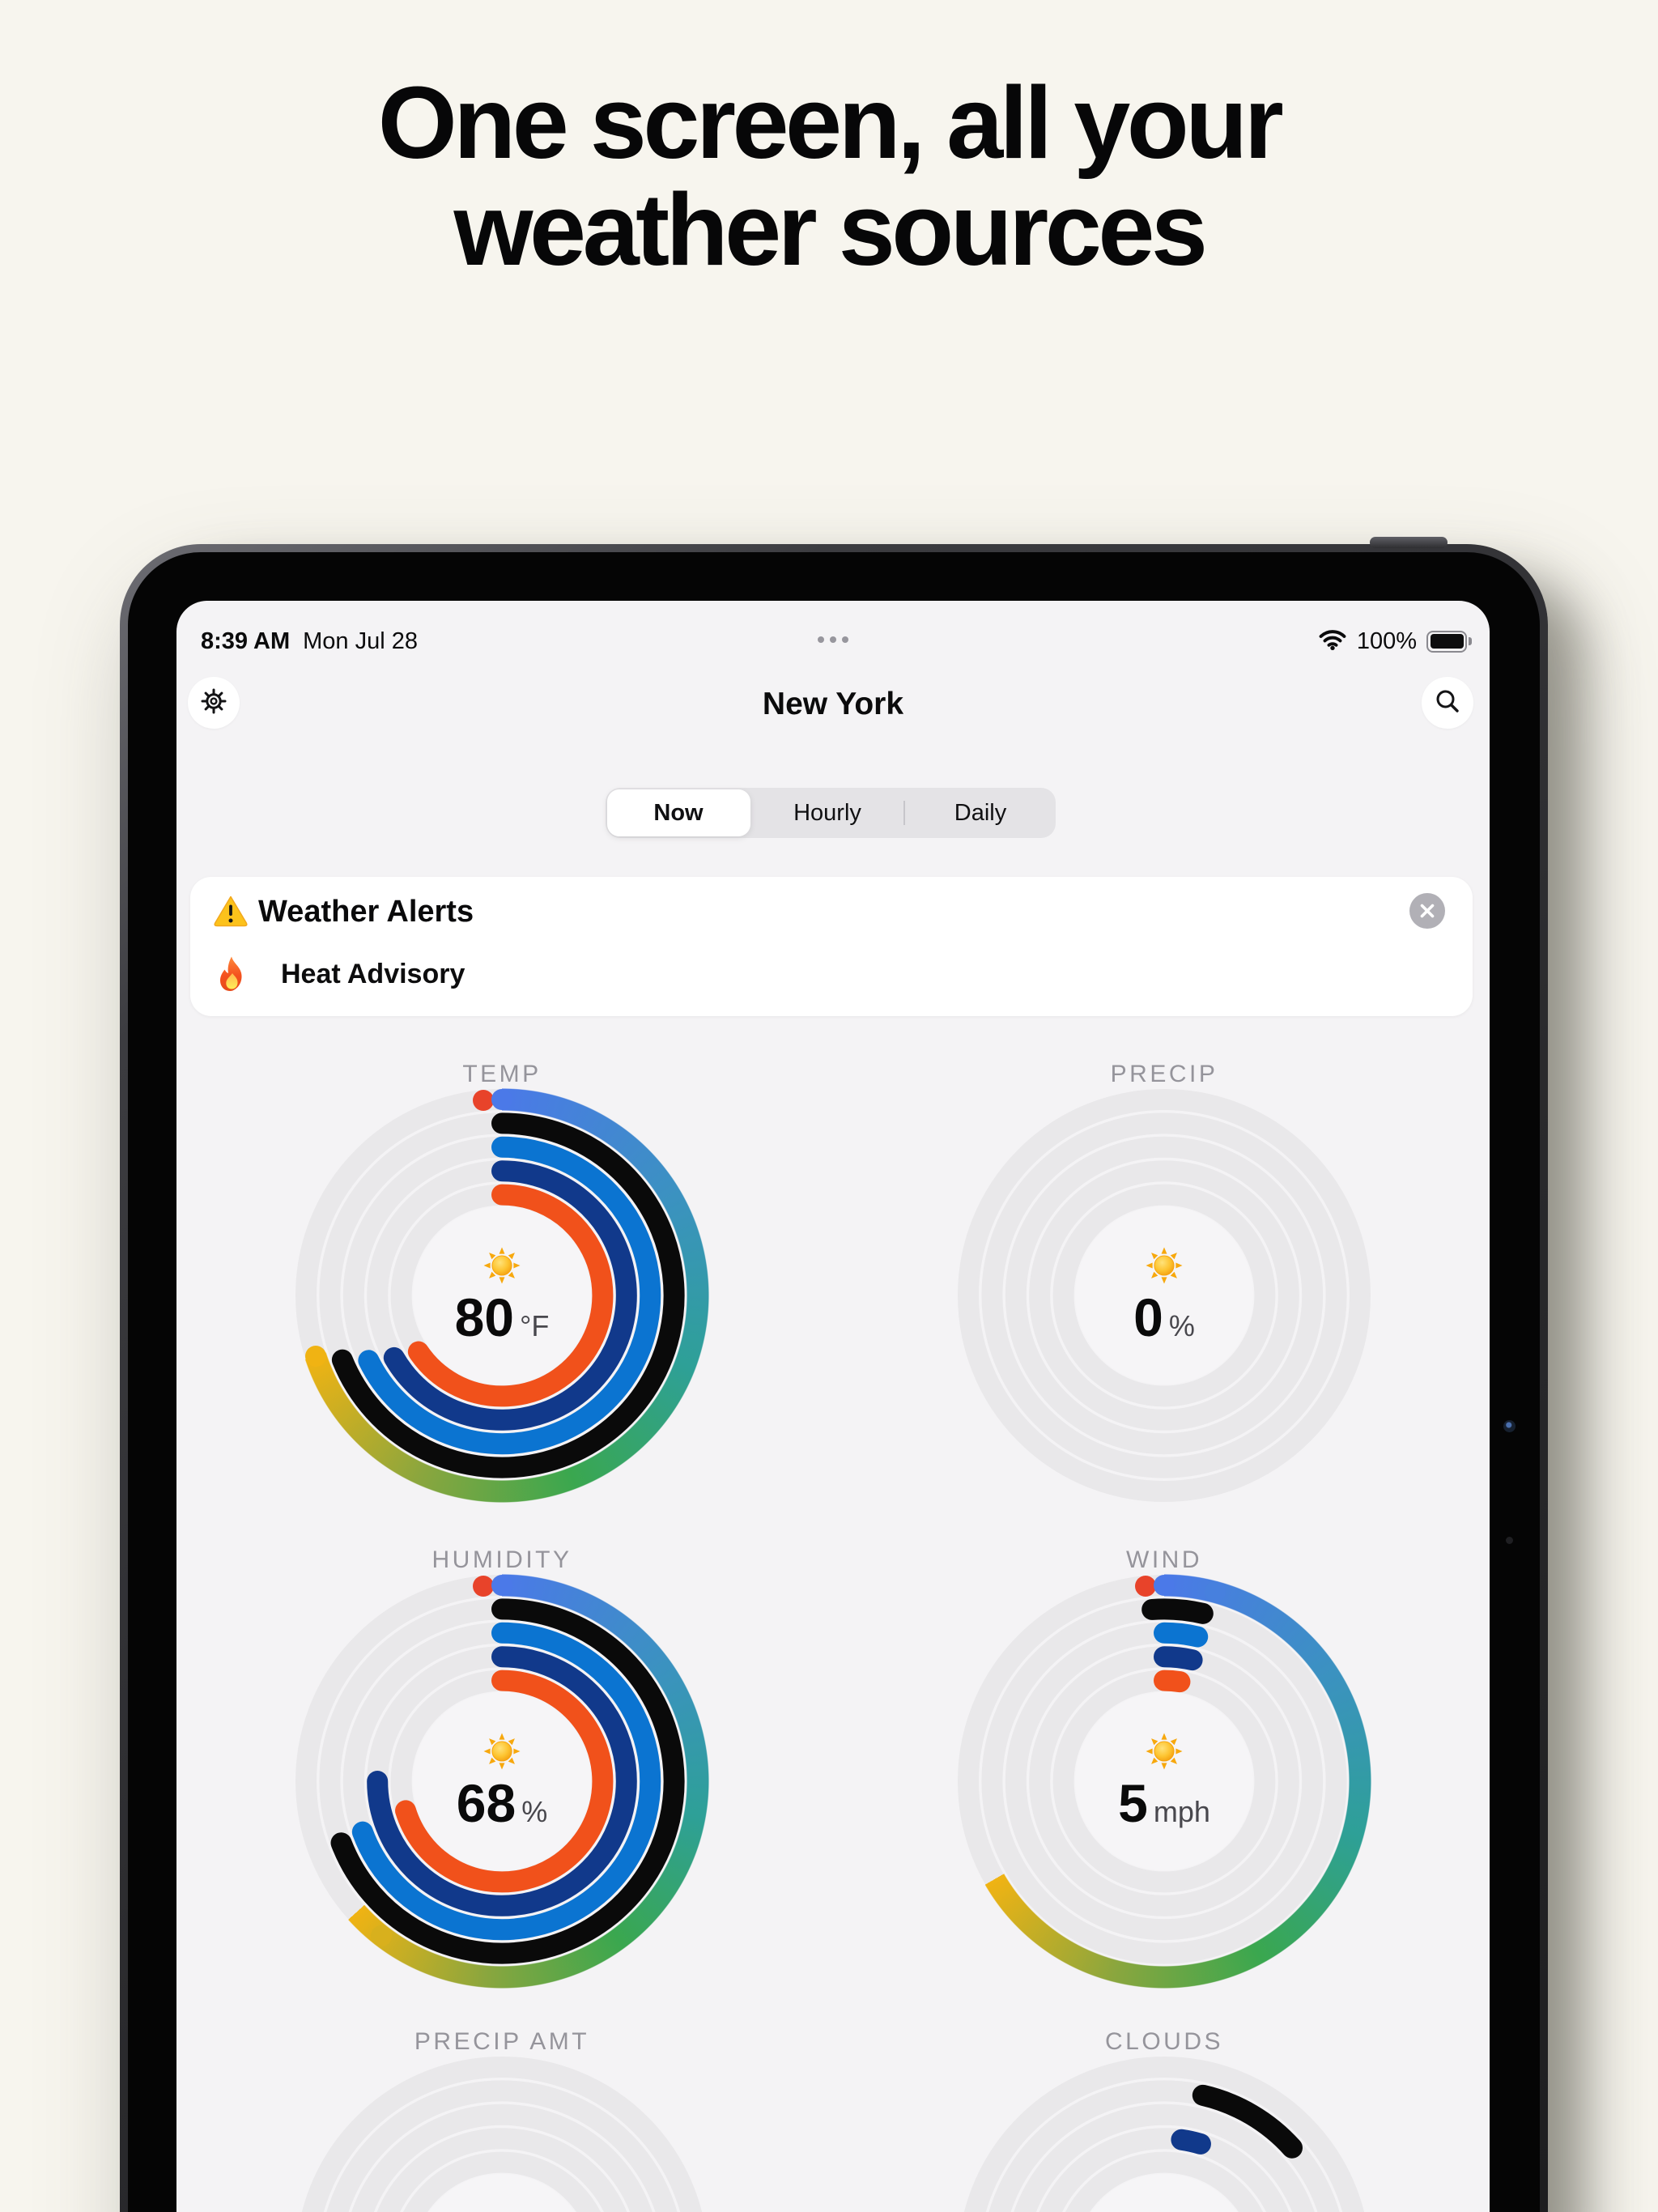 The image size is (1658, 2212). I want to click on gauge-number: 5, so click(1133, 1803).